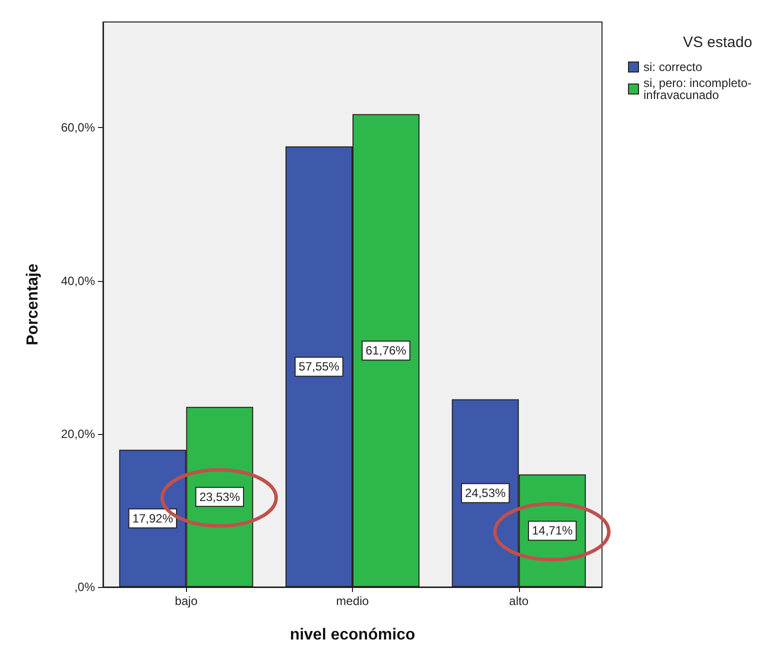 This screenshot has height=656, width=766. I want to click on data-label: 61,76%, so click(386, 351).